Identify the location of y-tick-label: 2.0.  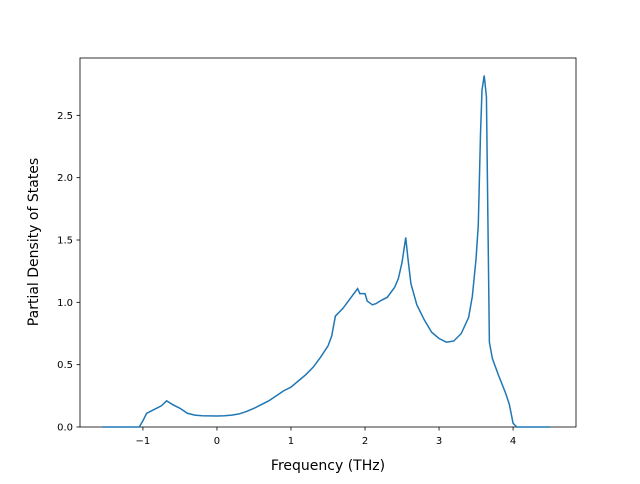
(65, 178).